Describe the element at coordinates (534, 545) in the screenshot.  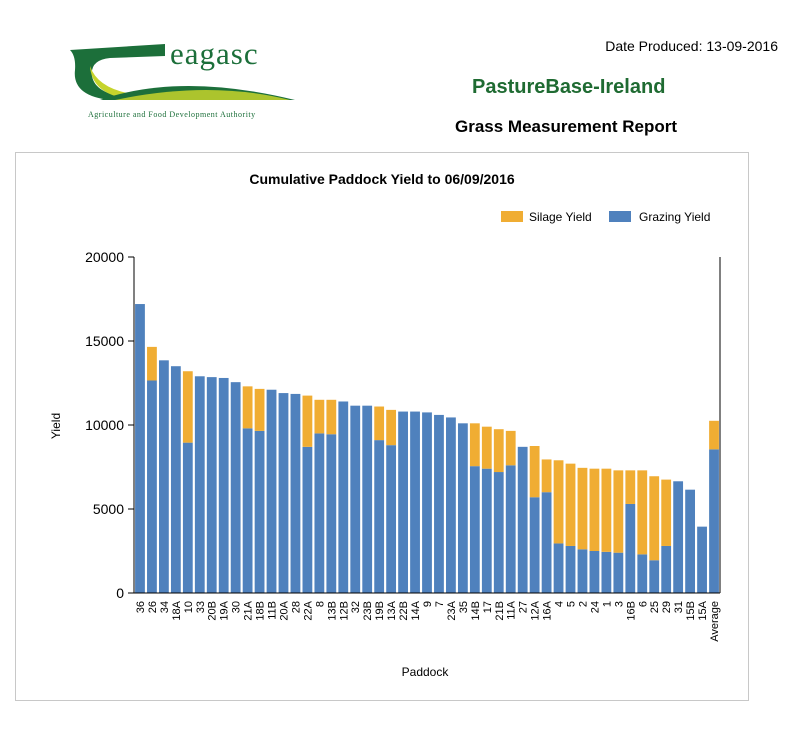
I see `bar-grazing-12A` at that location.